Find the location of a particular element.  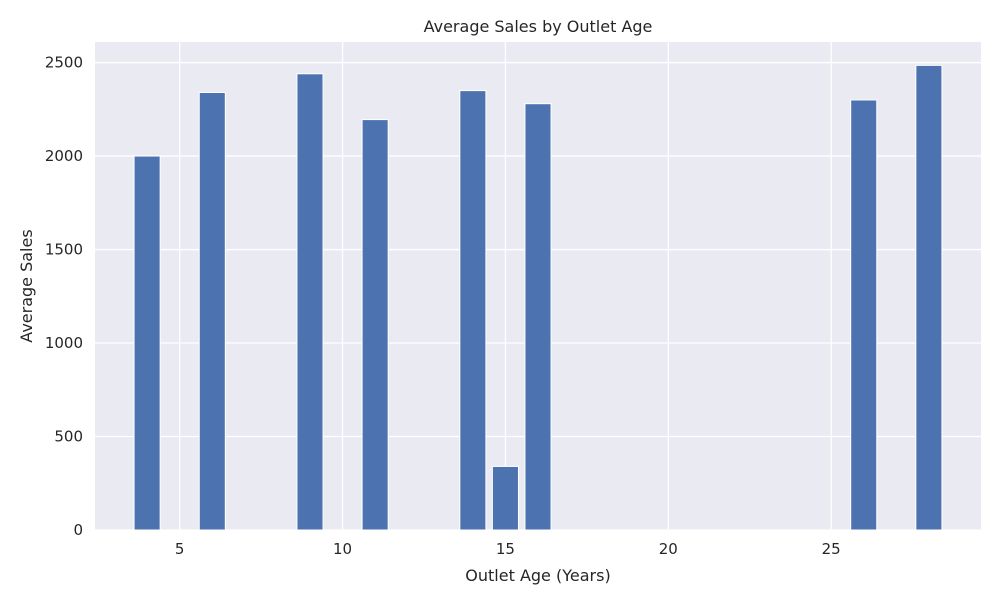

y-tick-label: 0 is located at coordinates (78, 530).